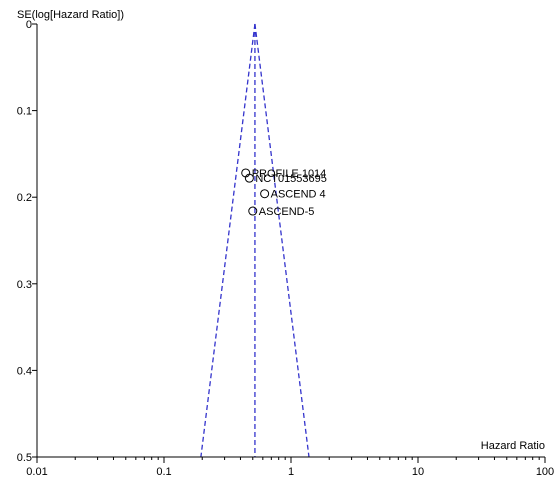 This screenshot has height=483, width=556. I want to click on x-tick-label: 100, so click(545, 472).